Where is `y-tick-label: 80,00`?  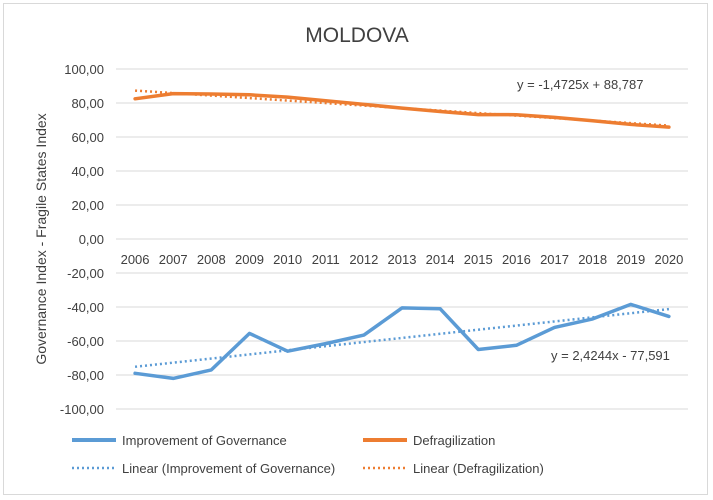 y-tick-label: 80,00 is located at coordinates (87, 103).